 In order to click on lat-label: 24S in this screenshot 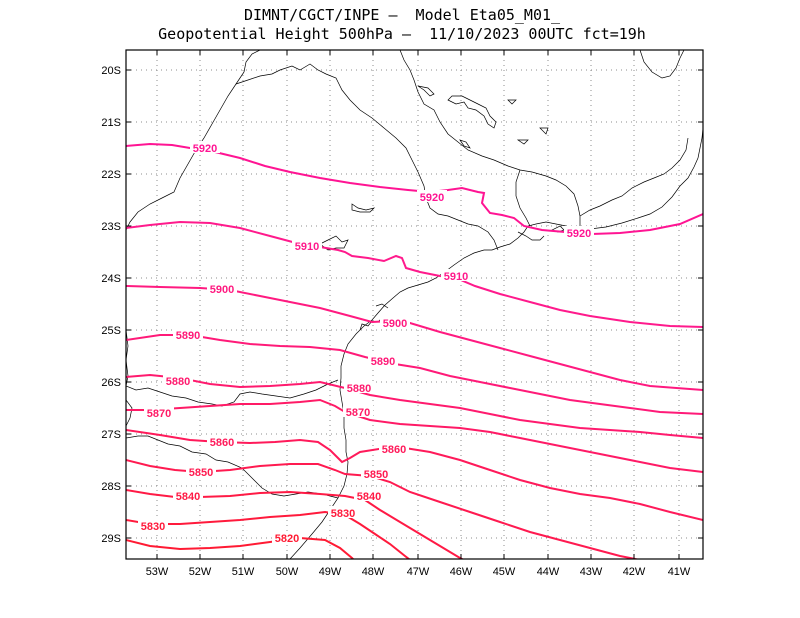, I will do `click(111, 279)`.